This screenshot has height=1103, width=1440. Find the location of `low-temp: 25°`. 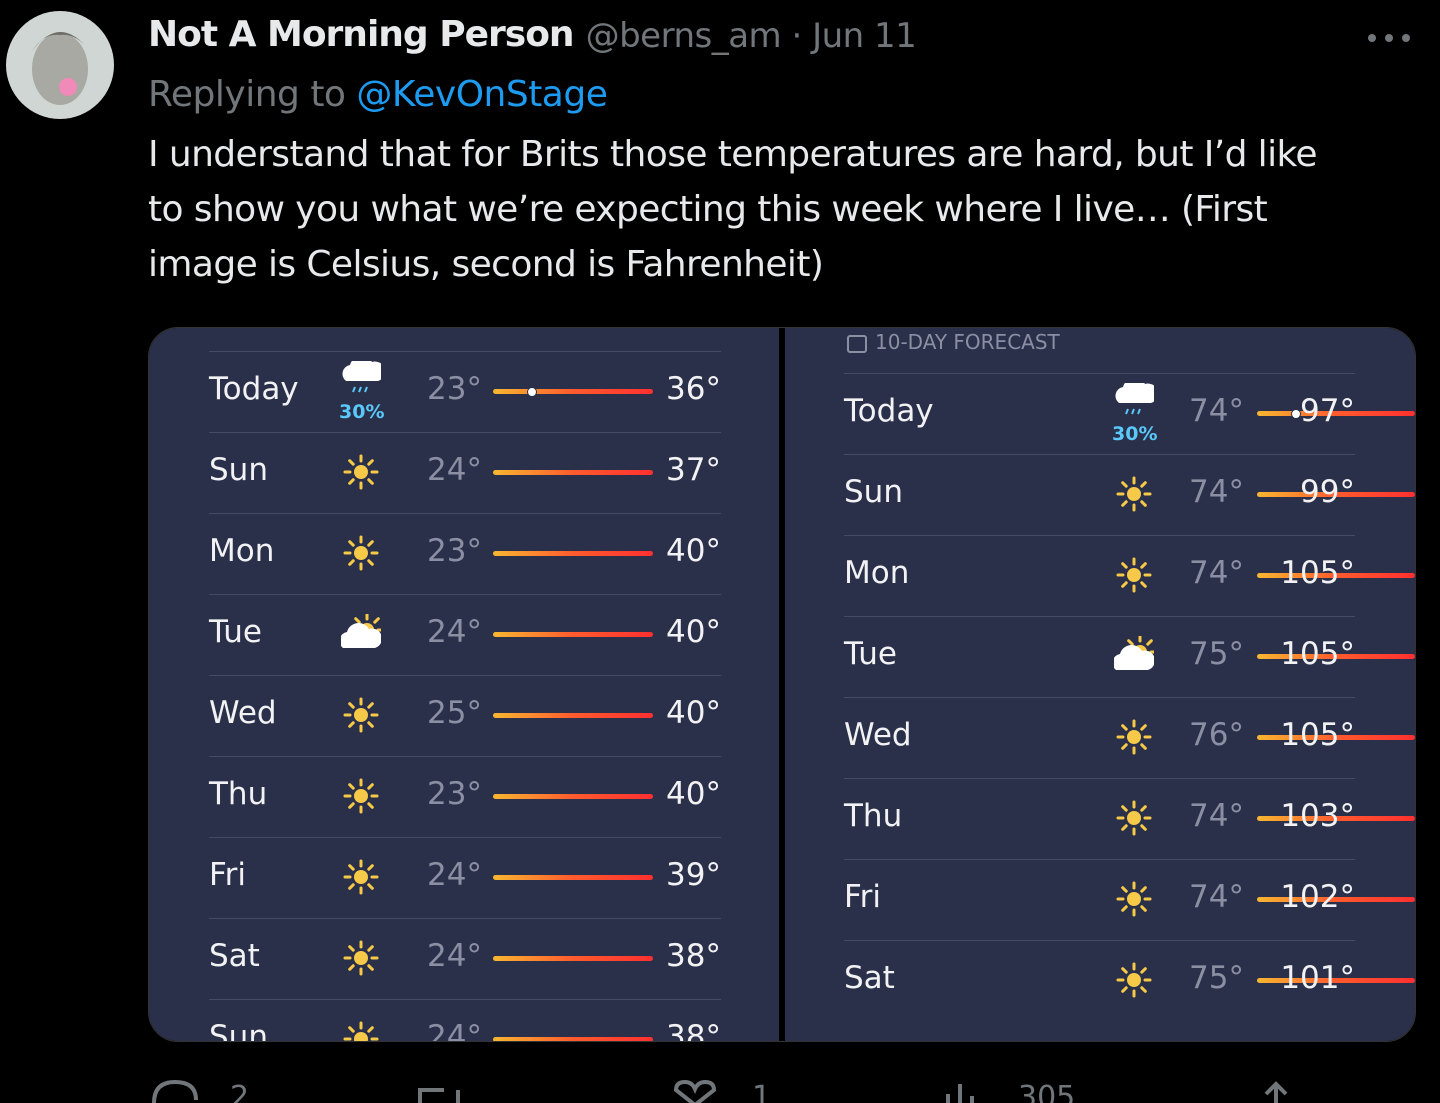

low-temp: 25° is located at coordinates (454, 713).